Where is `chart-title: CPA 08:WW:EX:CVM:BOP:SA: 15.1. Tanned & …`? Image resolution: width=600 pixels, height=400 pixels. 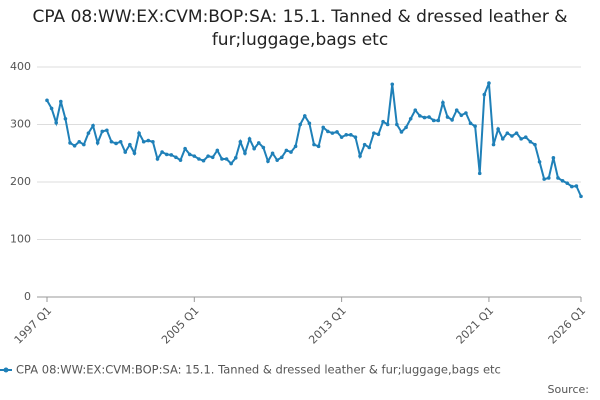
chart-title: CPA 08:WW:EX:CVM:BOP:SA: 15.1. Tanned & … is located at coordinates (300, 28).